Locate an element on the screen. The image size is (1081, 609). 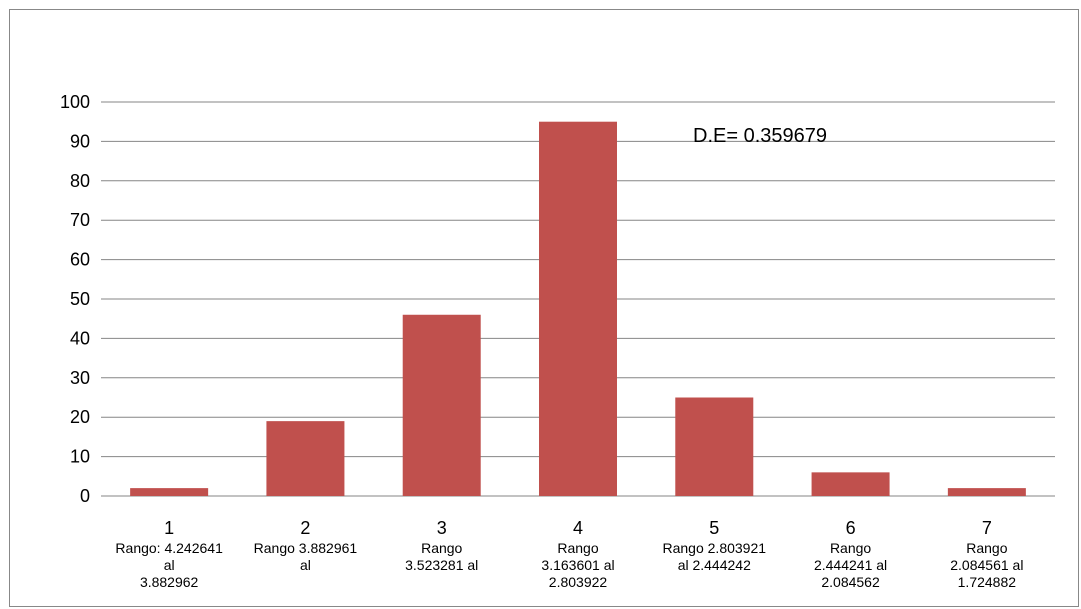
y-axis-tick-labels: 0 10 20 30 40 50 60 70 80 90 100 is located at coordinates (75, 299).